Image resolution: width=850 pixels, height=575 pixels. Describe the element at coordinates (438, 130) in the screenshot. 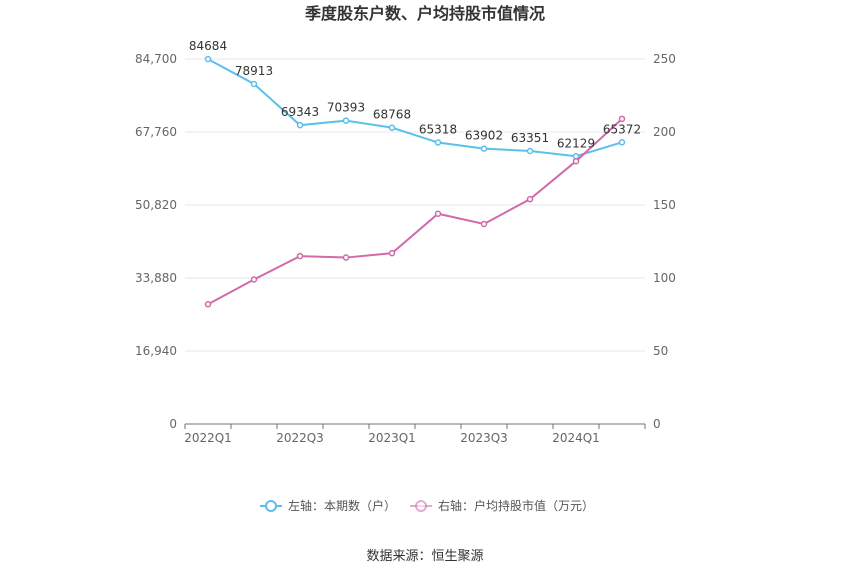

I see `data-label: 65318` at that location.